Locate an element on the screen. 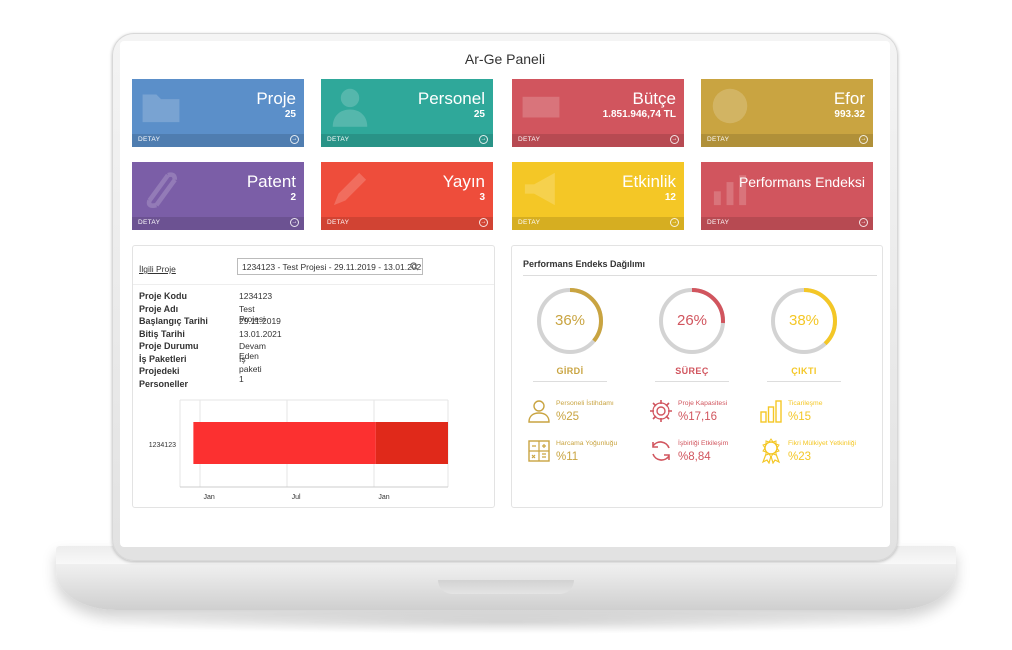 This screenshot has height=650, width=1012. tile-butce: Bütçe 1.851.946,74 TL DETAY → is located at coordinates (598, 113).